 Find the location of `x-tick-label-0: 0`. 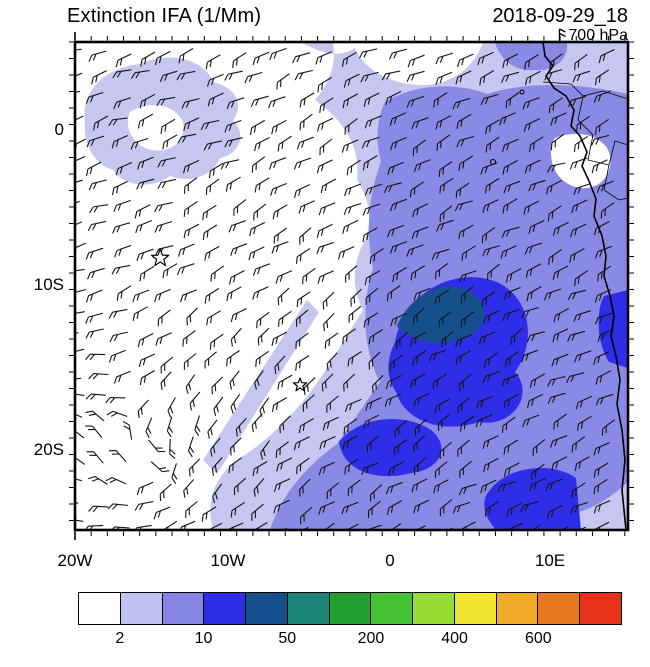

x-tick-label-0: 0 is located at coordinates (390, 560).